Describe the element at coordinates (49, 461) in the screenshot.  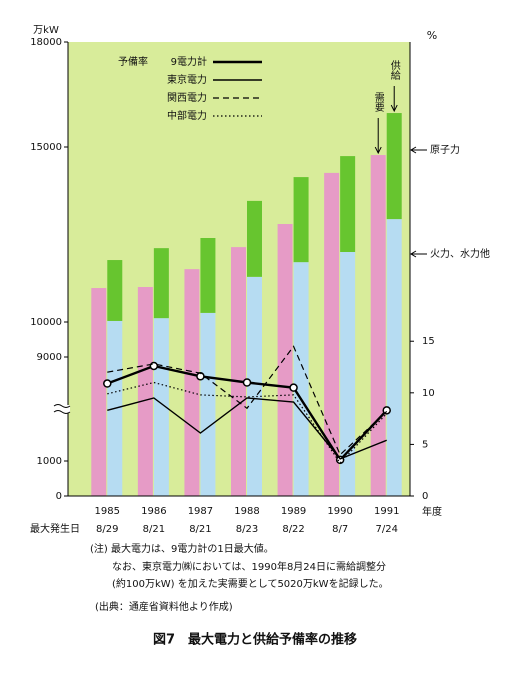
I see `y-tick-label: 1000` at that location.